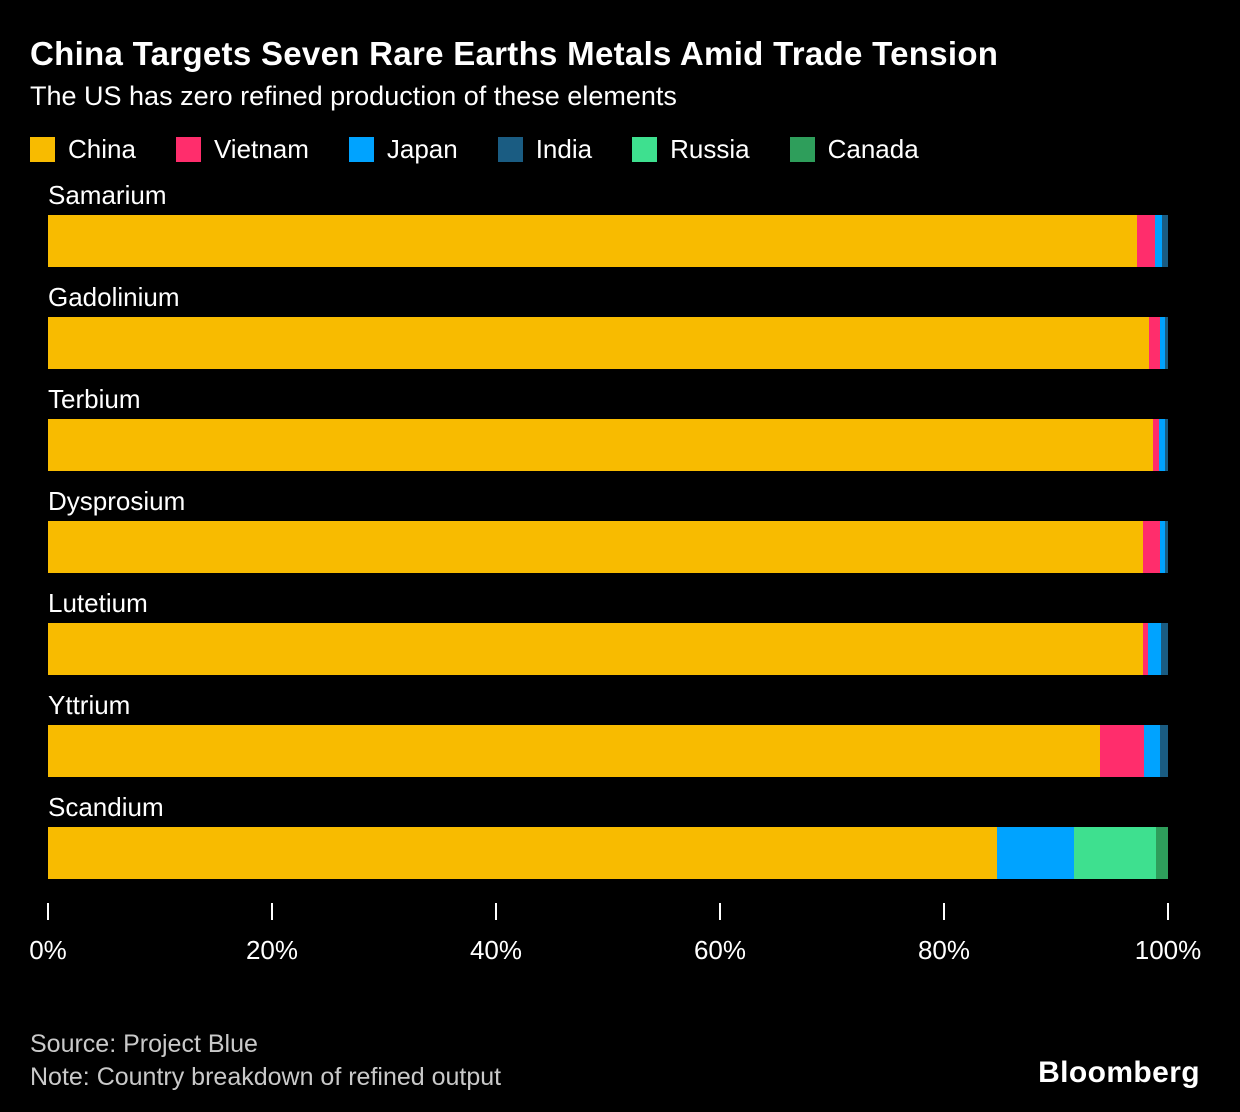 Image resolution: width=1240 pixels, height=1112 pixels. What do you see at coordinates (117, 500) in the screenshot?
I see `bar-label: Dysprosium` at bounding box center [117, 500].